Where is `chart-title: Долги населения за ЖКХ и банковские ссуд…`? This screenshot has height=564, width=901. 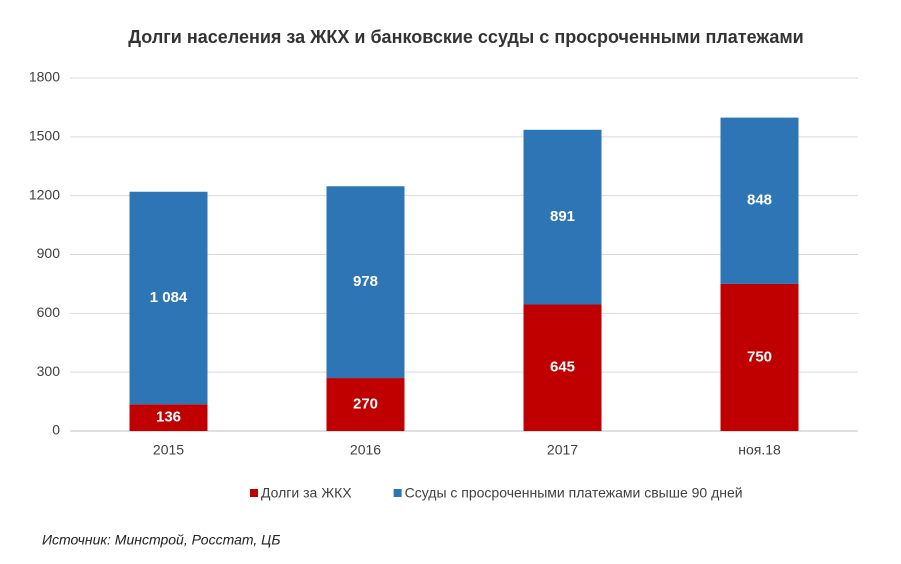
chart-title: Долги населения за ЖКХ и банковские ссуд… is located at coordinates (465, 37).